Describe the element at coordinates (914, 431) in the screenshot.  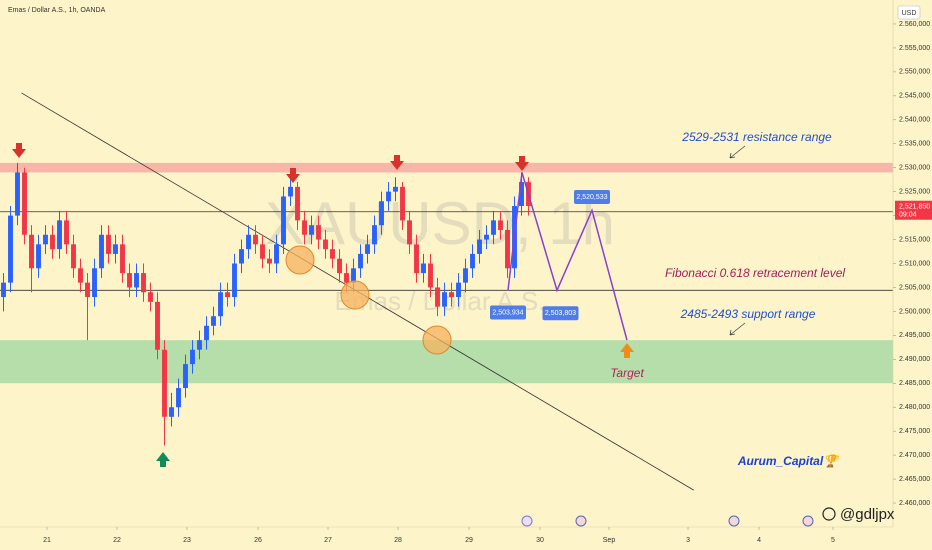
I see `y-tick-label: 2.475,000` at that location.